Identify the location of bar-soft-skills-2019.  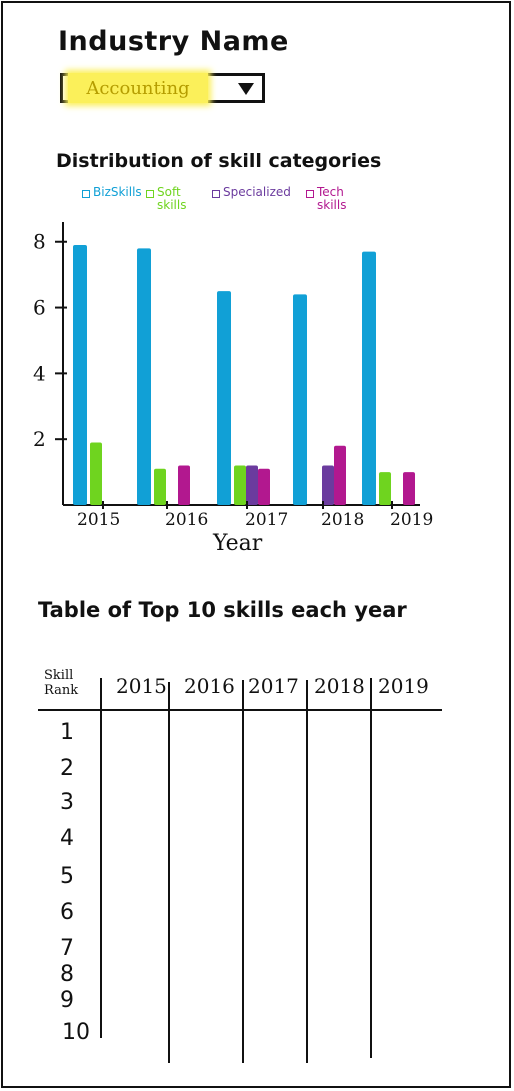
(385, 488).